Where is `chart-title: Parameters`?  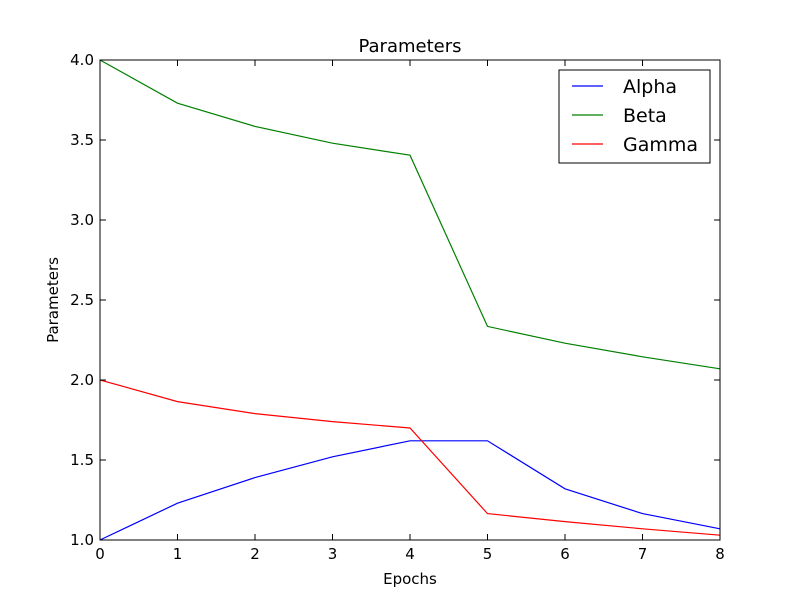 chart-title: Parameters is located at coordinates (409, 46).